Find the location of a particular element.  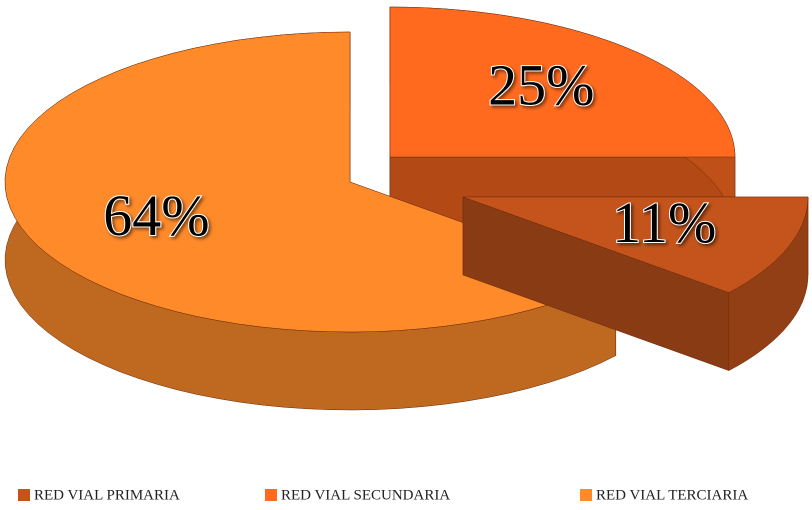

pie-slice is located at coordinates (635, 284).